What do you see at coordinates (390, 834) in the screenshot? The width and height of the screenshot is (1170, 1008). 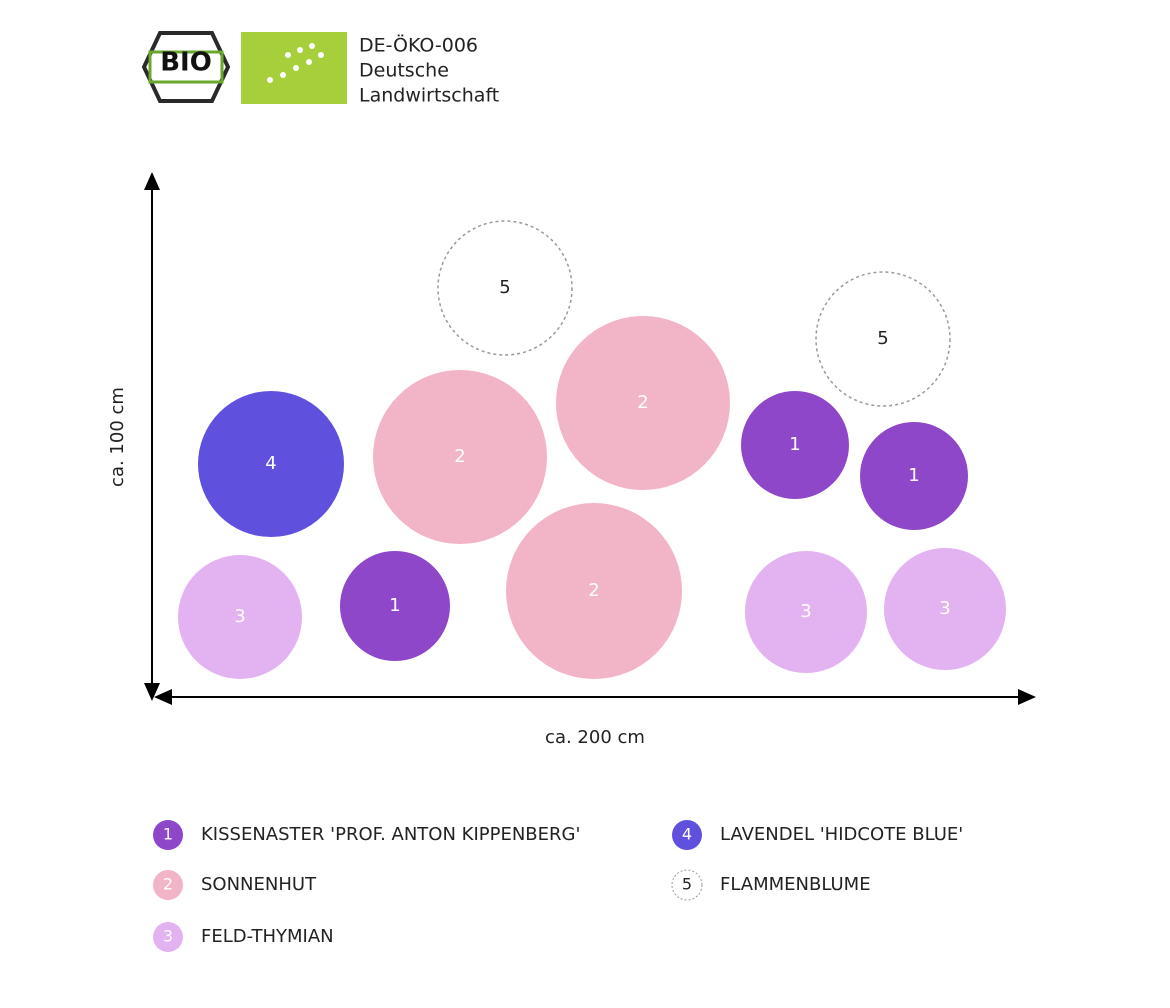 I see `legend-name: KISSENASTER 'PROF. ANTON KIPPENBERG'` at bounding box center [390, 834].